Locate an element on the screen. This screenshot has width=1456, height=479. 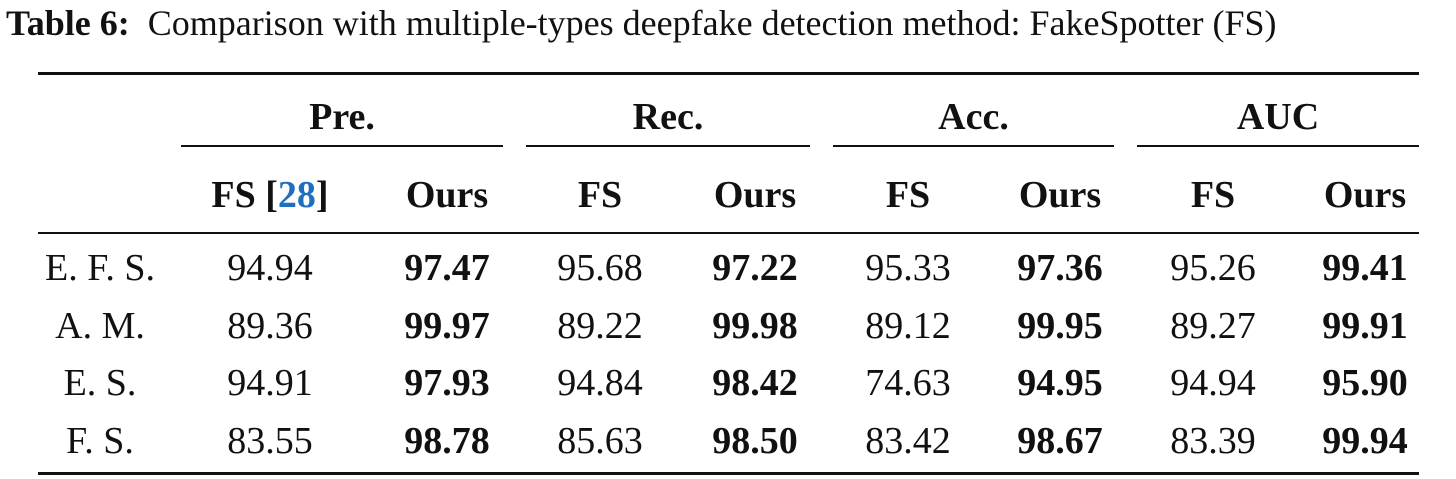
cell: 99.98 is located at coordinates (755, 326).